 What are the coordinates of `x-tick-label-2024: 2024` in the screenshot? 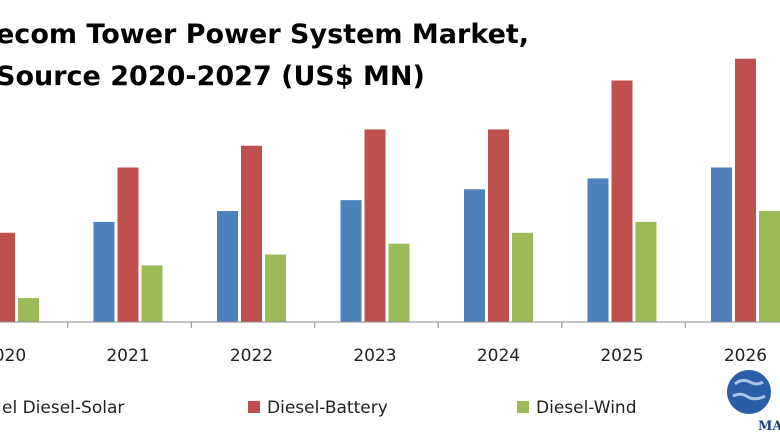 It's located at (498, 356).